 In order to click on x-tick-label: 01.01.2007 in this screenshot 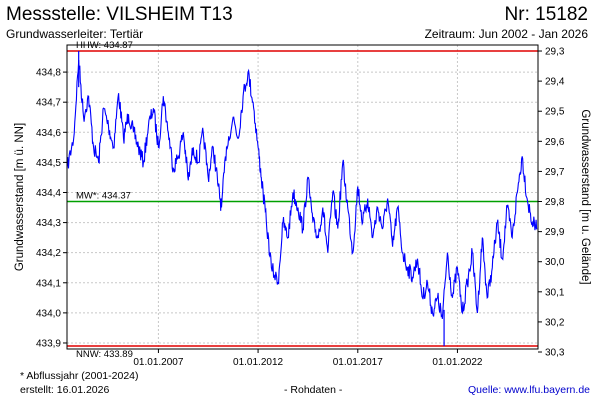, I will do `click(158, 362)`.